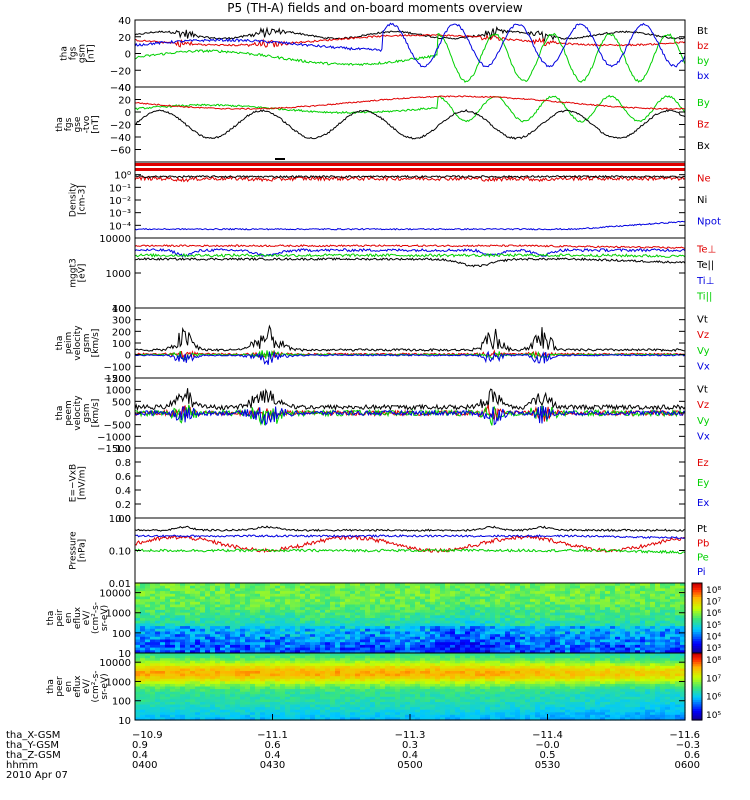 Image resolution: width=750 pixels, height=800 pixels. Describe the element at coordinates (705, 265) in the screenshot. I see `legend-entry: Te||` at that location.